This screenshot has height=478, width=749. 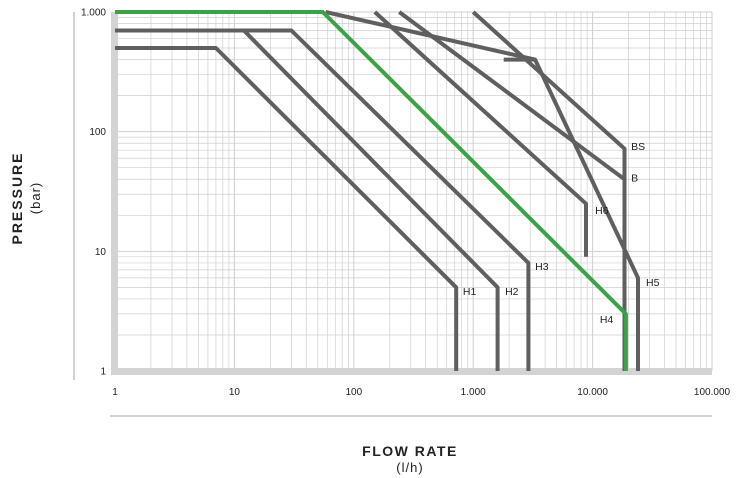 I want to click on x-axis-title: FLOW RATE (l/h), so click(x=410, y=459).